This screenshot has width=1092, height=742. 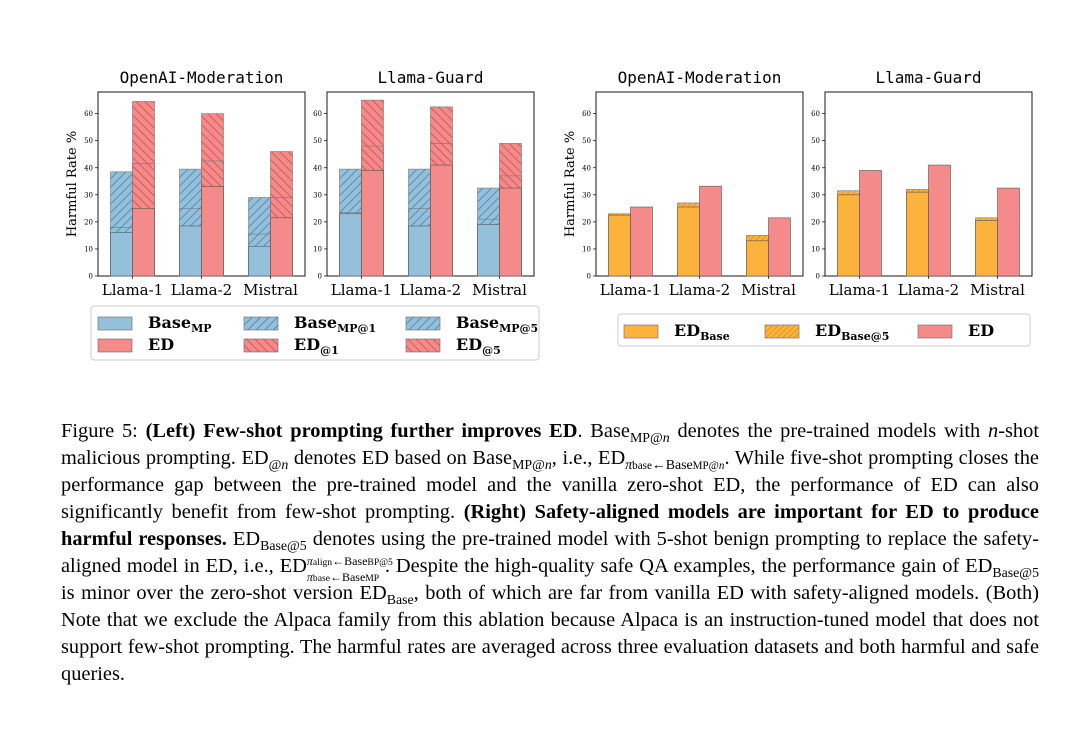 What do you see at coordinates (852, 332) in the screenshot?
I see `legend-label: EDBase@5` at bounding box center [852, 332].